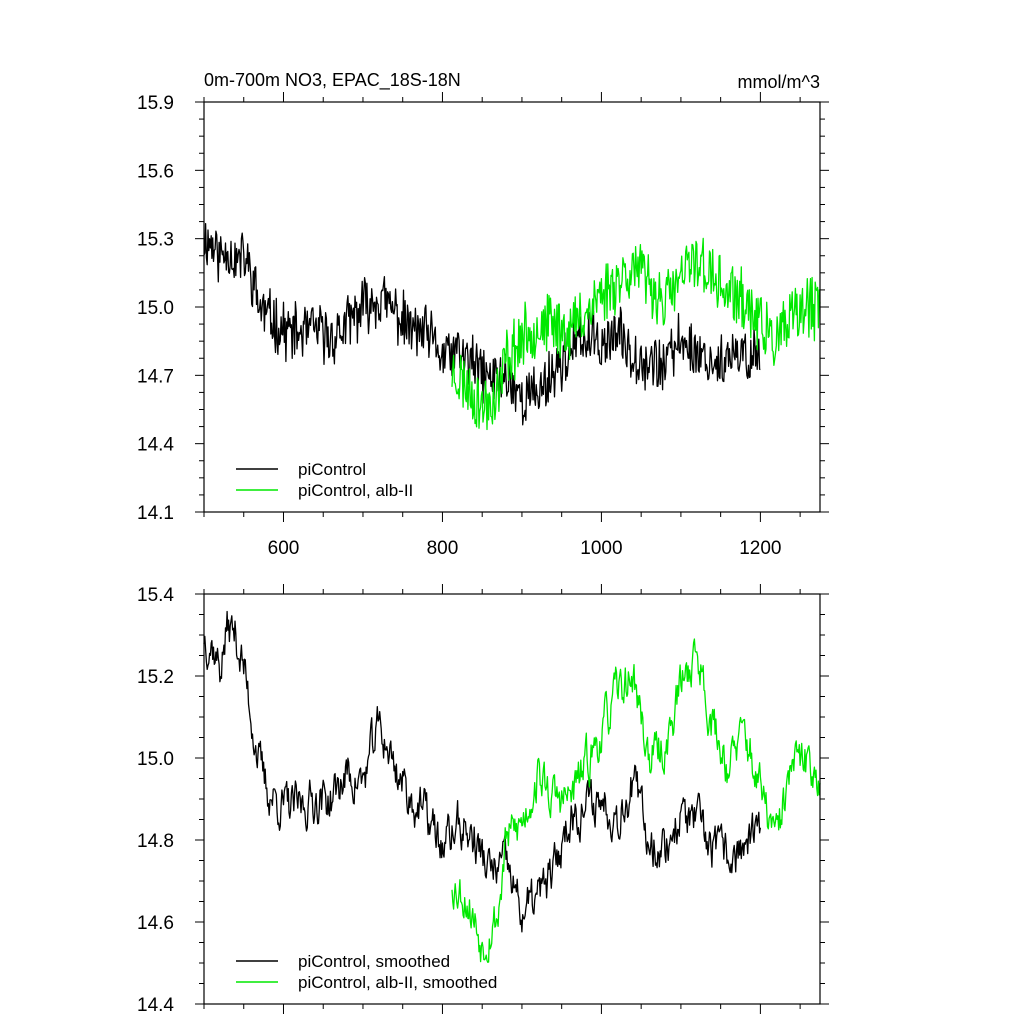  I want to click on y-tick-label: 14.1, so click(155, 513).